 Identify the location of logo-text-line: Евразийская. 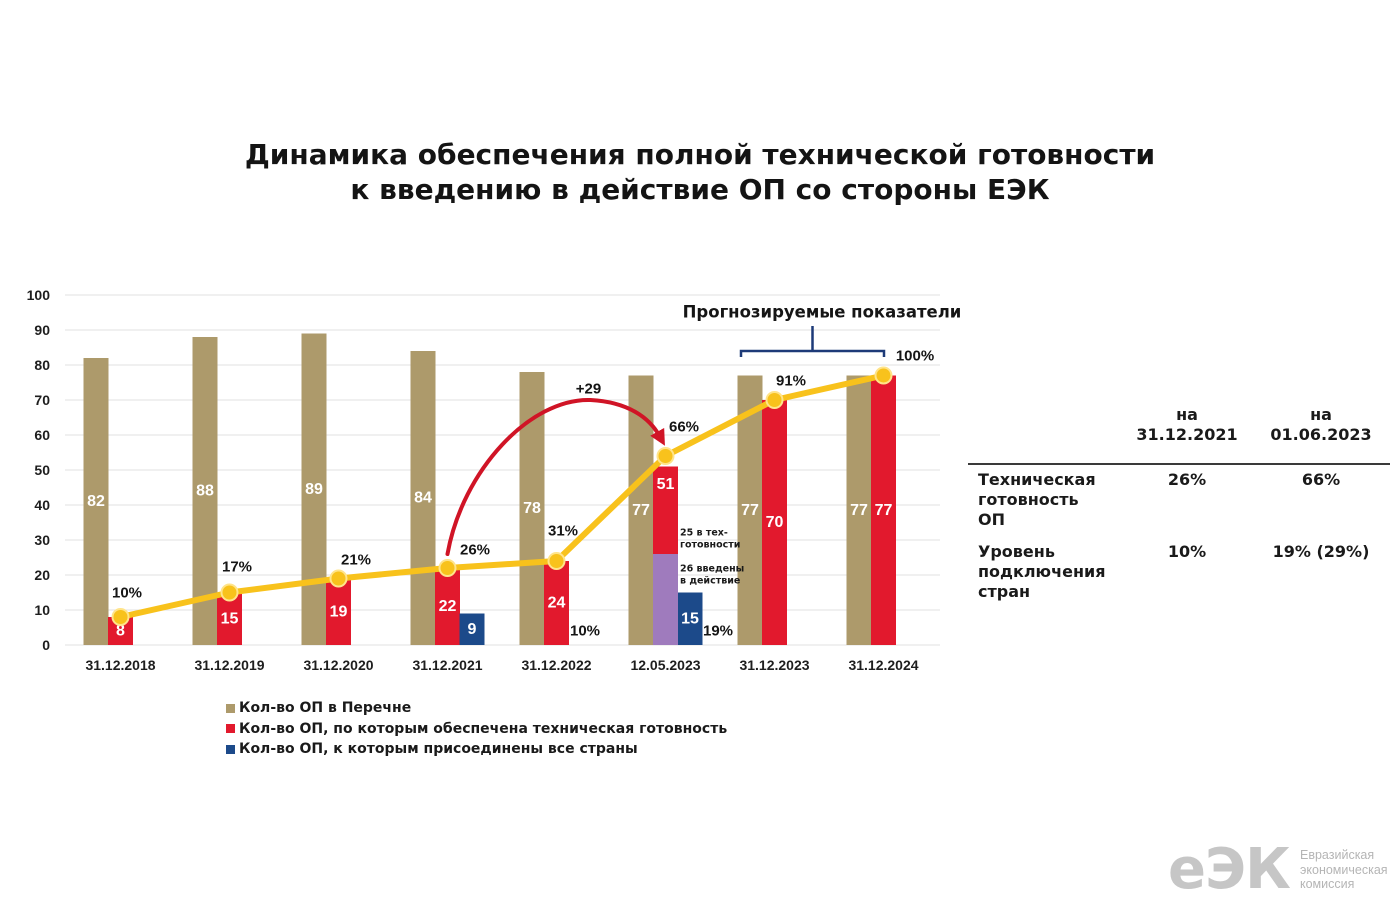
(1337, 855).